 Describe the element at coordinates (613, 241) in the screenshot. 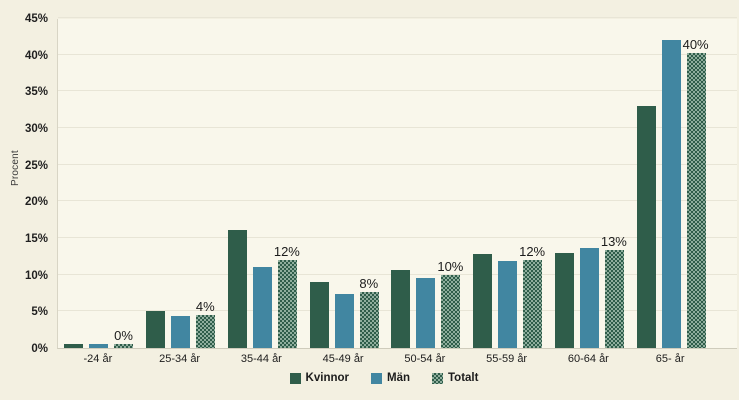

I see `bar-value-label: 13%` at that location.